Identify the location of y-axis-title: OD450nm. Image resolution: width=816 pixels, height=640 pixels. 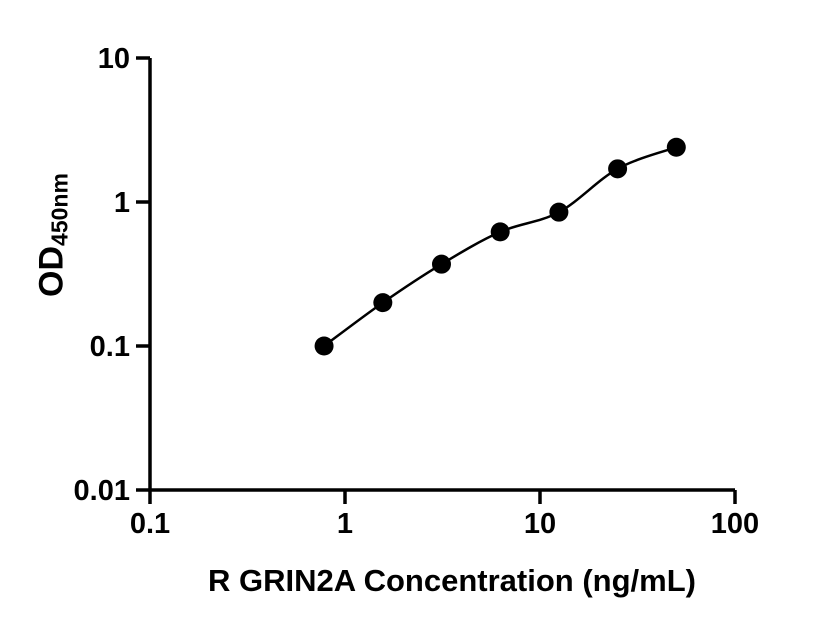
(52, 235).